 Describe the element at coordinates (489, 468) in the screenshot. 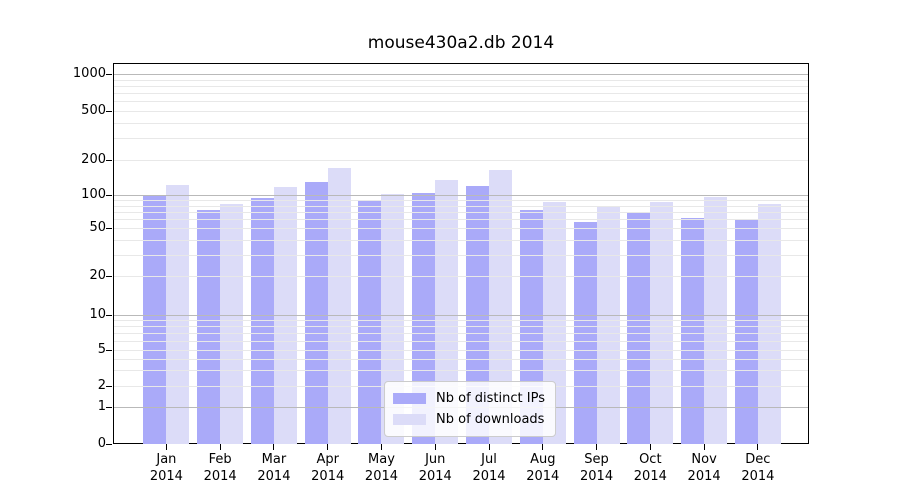

I see `x-tick-label: Jul 2014` at that location.